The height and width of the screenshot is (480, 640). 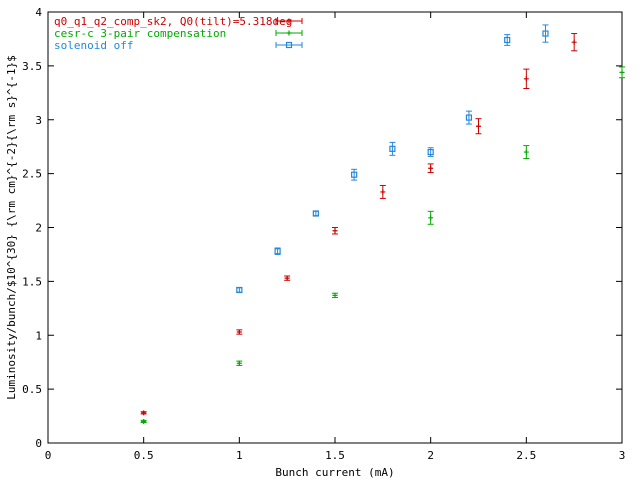 What do you see at coordinates (173, 21) in the screenshot?
I see `legend-label: q0_q1_q2_comp_sk2, Q0(tilt)=5.318deg` at bounding box center [173, 21].